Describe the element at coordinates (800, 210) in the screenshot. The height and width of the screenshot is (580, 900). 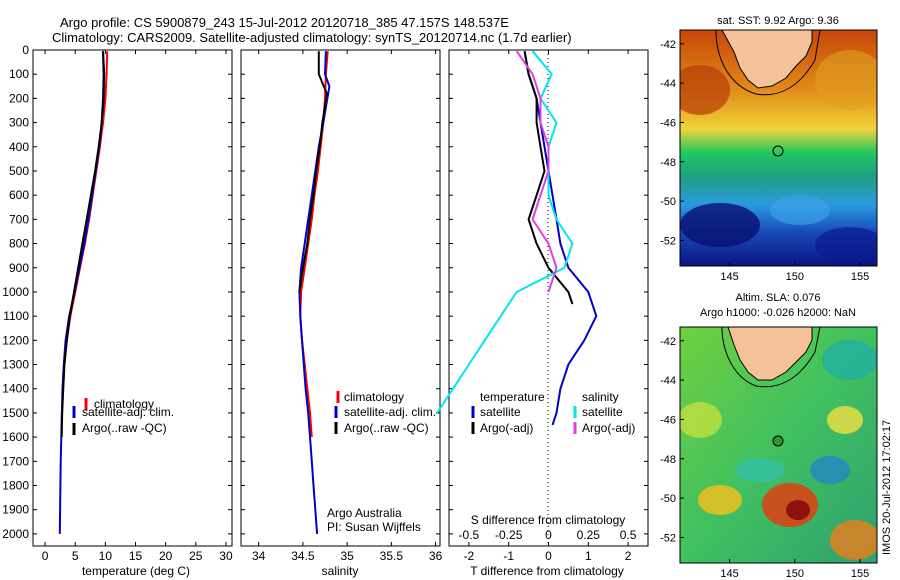
I see `sst-mid-patch` at that location.